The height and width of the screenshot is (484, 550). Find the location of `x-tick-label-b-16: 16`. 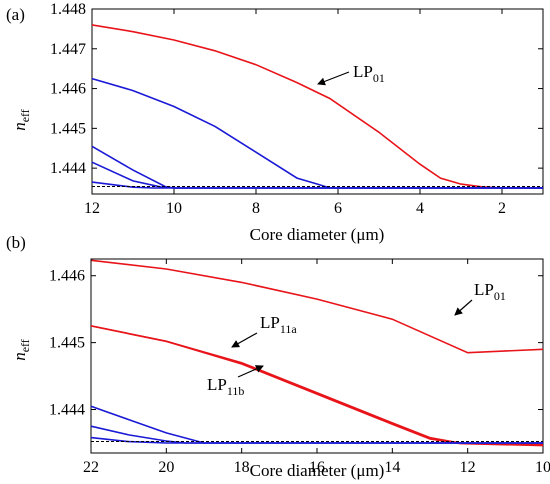

x-tick-label-b-16: 16 is located at coordinates (317, 467).